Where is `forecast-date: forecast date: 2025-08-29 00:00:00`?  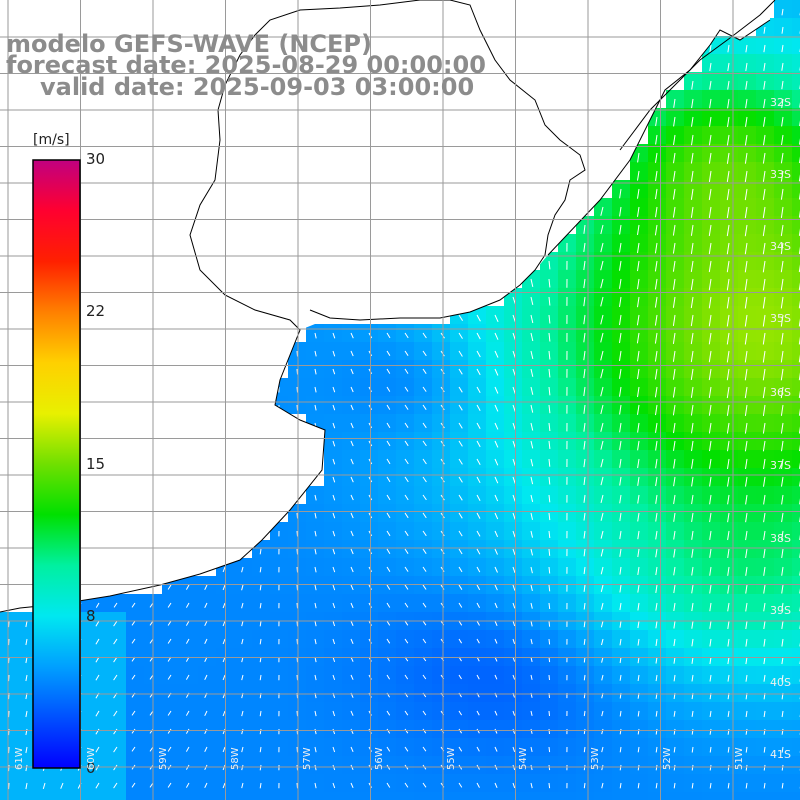 forecast-date: forecast date: 2025-08-29 00:00:00 is located at coordinates (246, 65).